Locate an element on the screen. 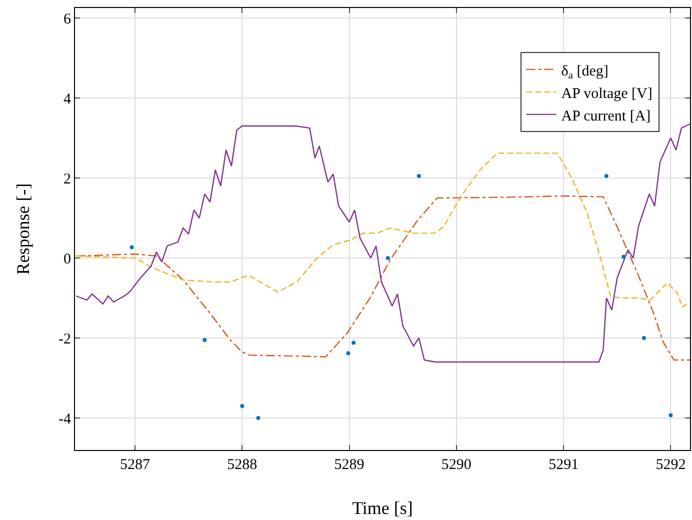 Image resolution: width=692 pixels, height=520 pixels. y-tick-label: 6 is located at coordinates (68, 19).